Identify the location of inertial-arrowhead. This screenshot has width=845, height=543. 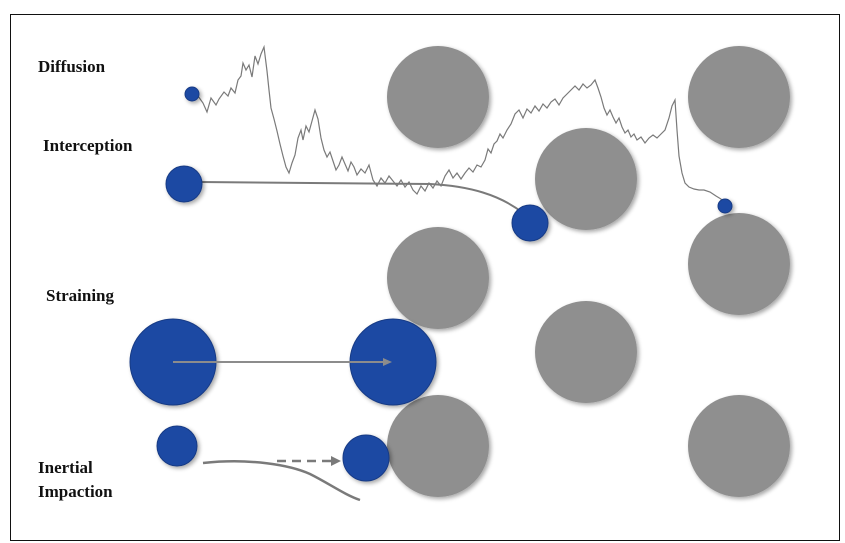
(336, 461).